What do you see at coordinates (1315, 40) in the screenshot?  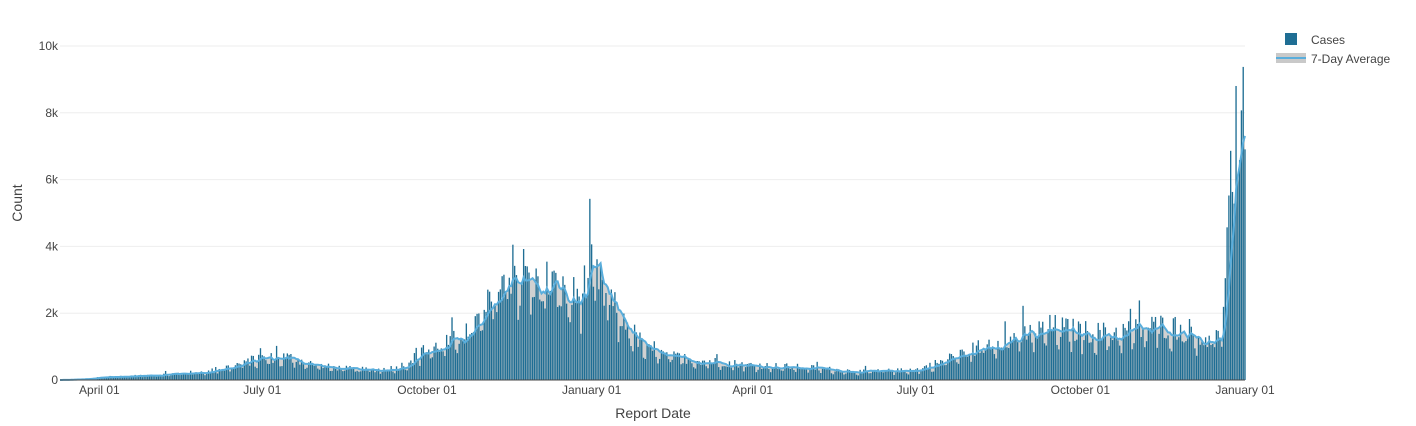 I see `legend-item-cases: Cases` at bounding box center [1315, 40].